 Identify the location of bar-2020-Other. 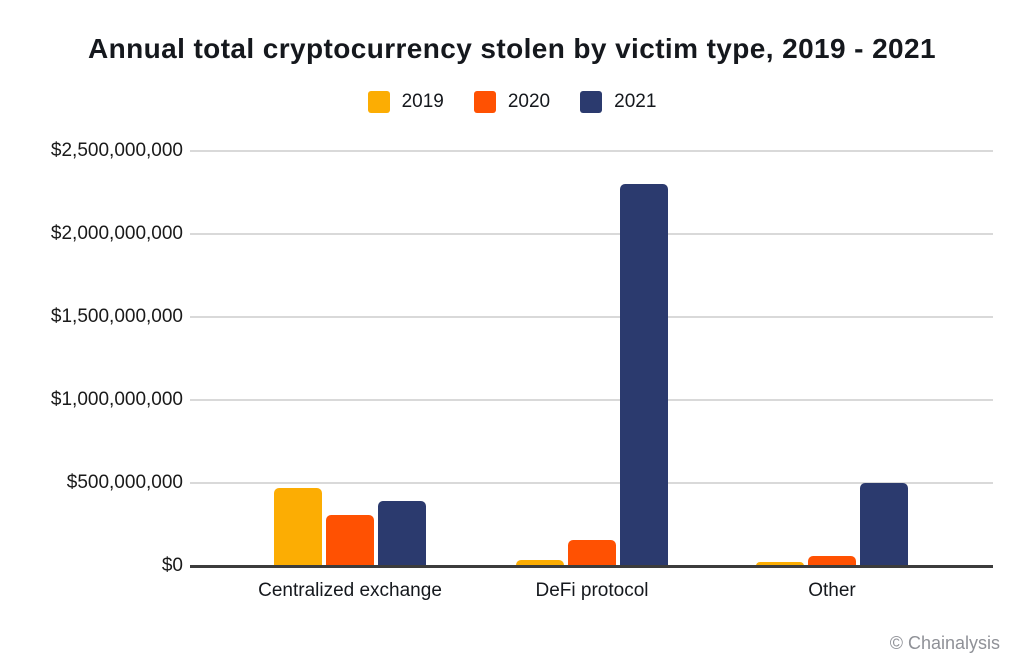
(832, 561).